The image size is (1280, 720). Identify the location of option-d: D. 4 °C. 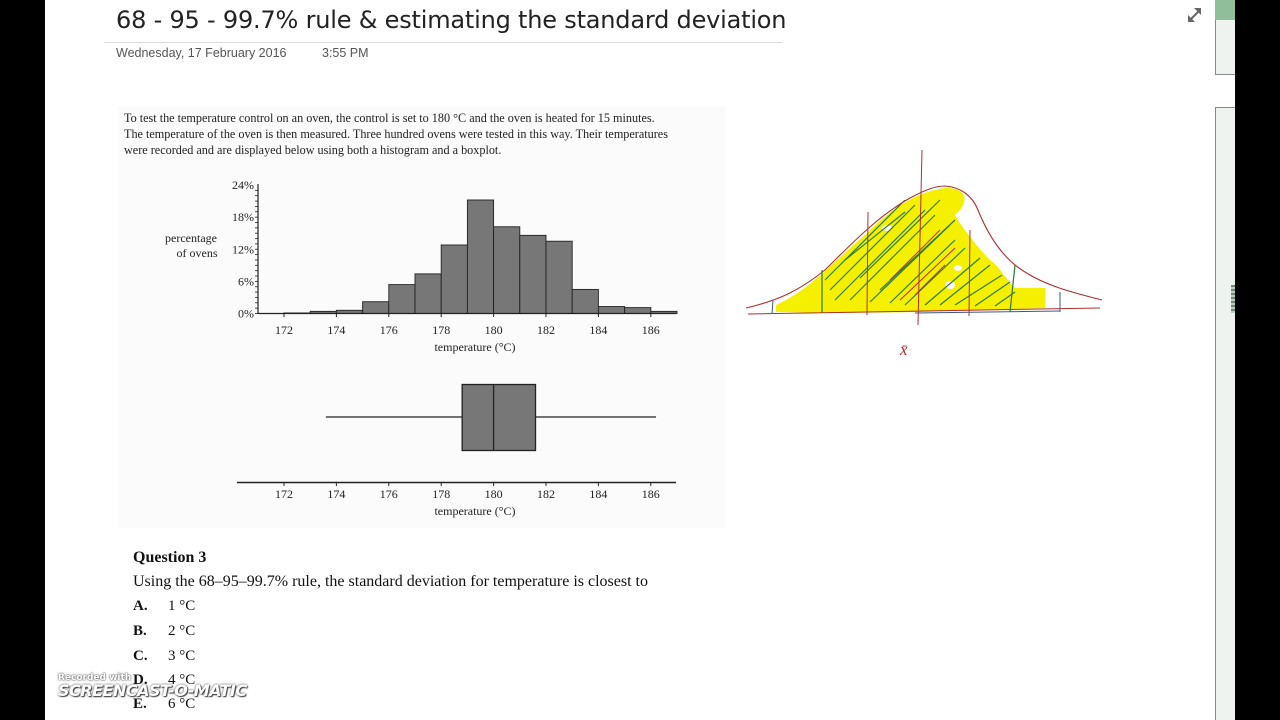
(164, 680).